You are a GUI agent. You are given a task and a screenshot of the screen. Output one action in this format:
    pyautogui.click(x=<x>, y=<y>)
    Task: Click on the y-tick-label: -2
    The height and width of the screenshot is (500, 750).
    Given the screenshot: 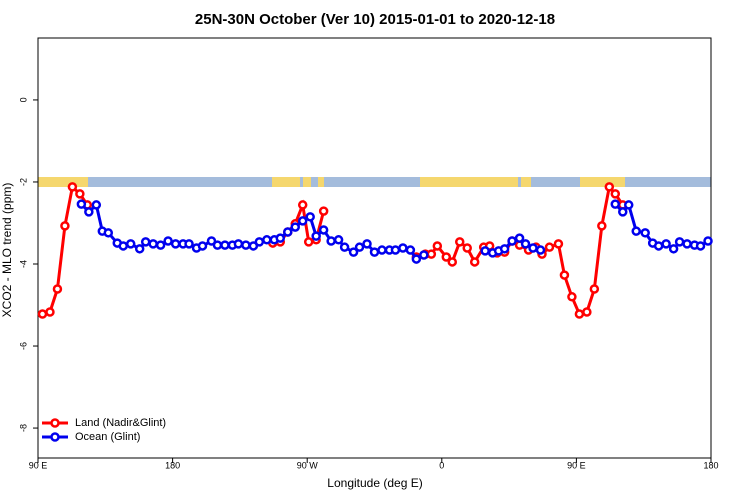 What is the action you would take?
    pyautogui.click(x=23, y=182)
    